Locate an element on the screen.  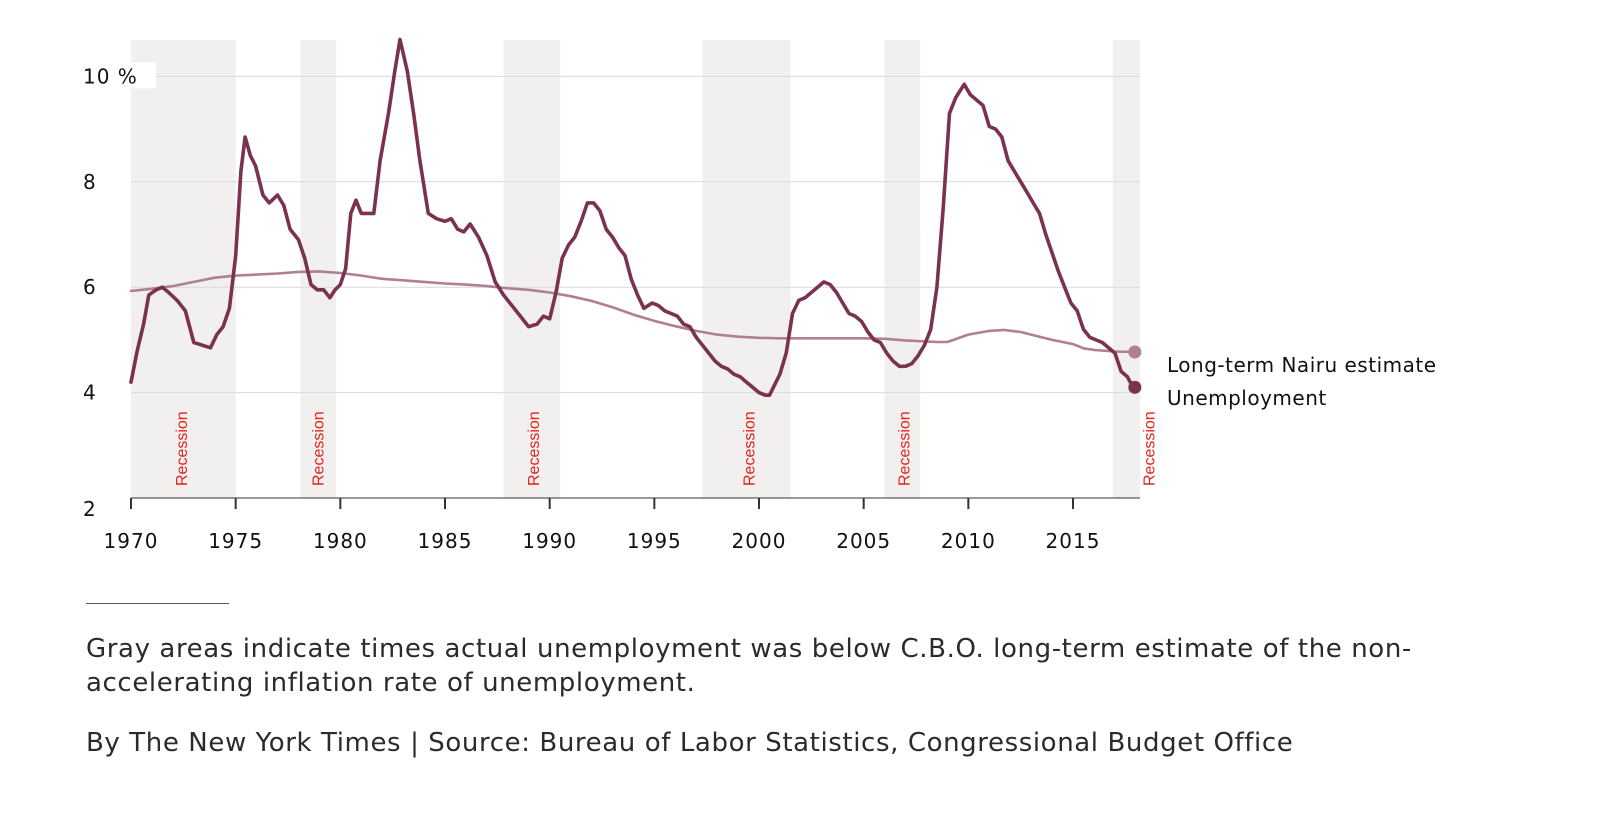
x-tick-label-2005: 2005 is located at coordinates (863, 541).